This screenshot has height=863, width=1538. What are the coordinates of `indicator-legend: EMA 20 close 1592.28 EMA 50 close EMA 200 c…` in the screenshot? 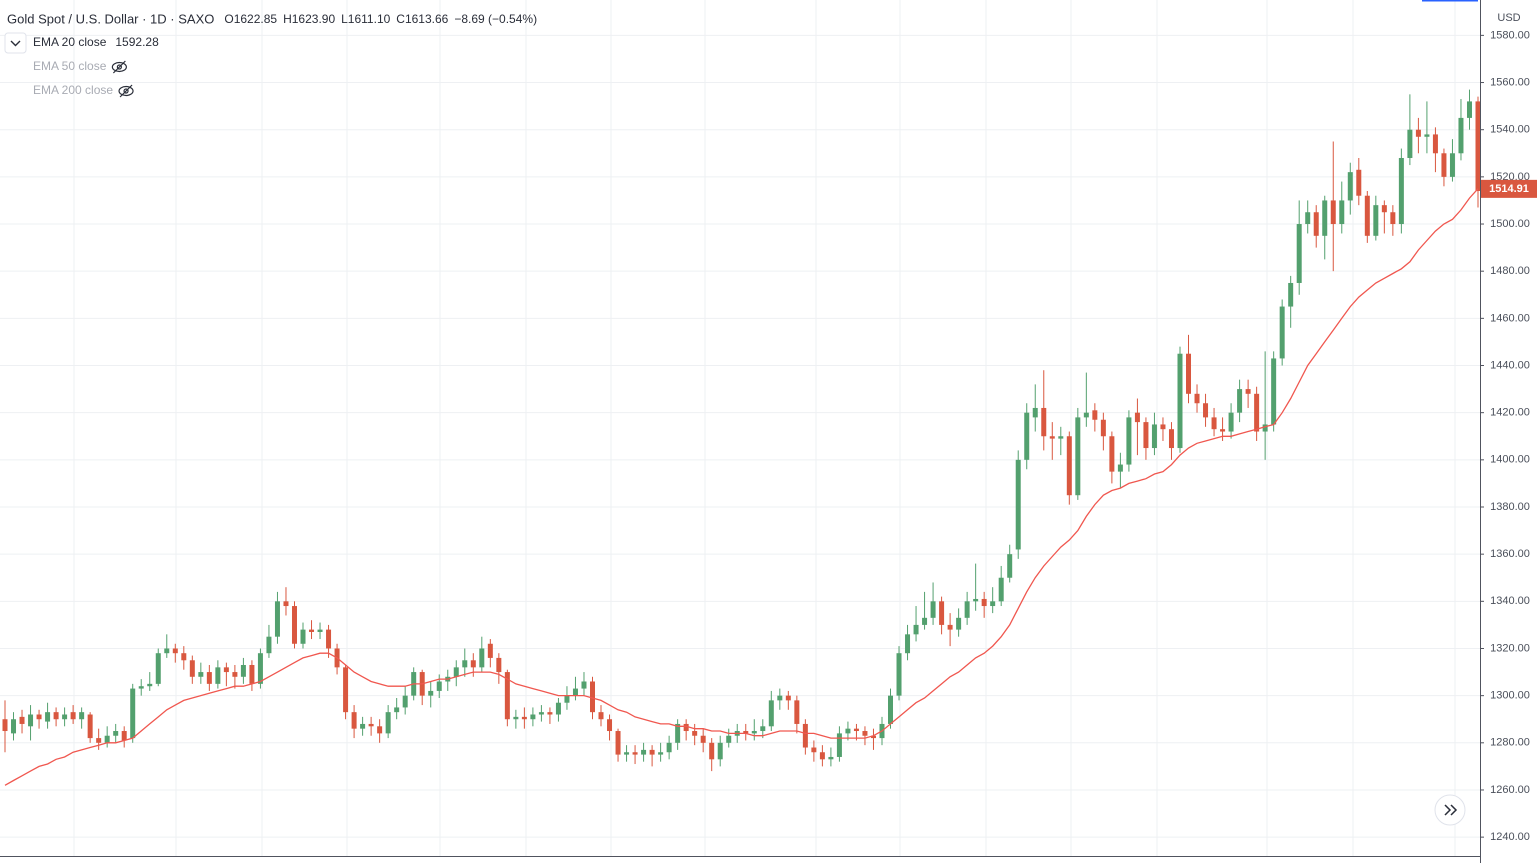 It's located at (96, 66).